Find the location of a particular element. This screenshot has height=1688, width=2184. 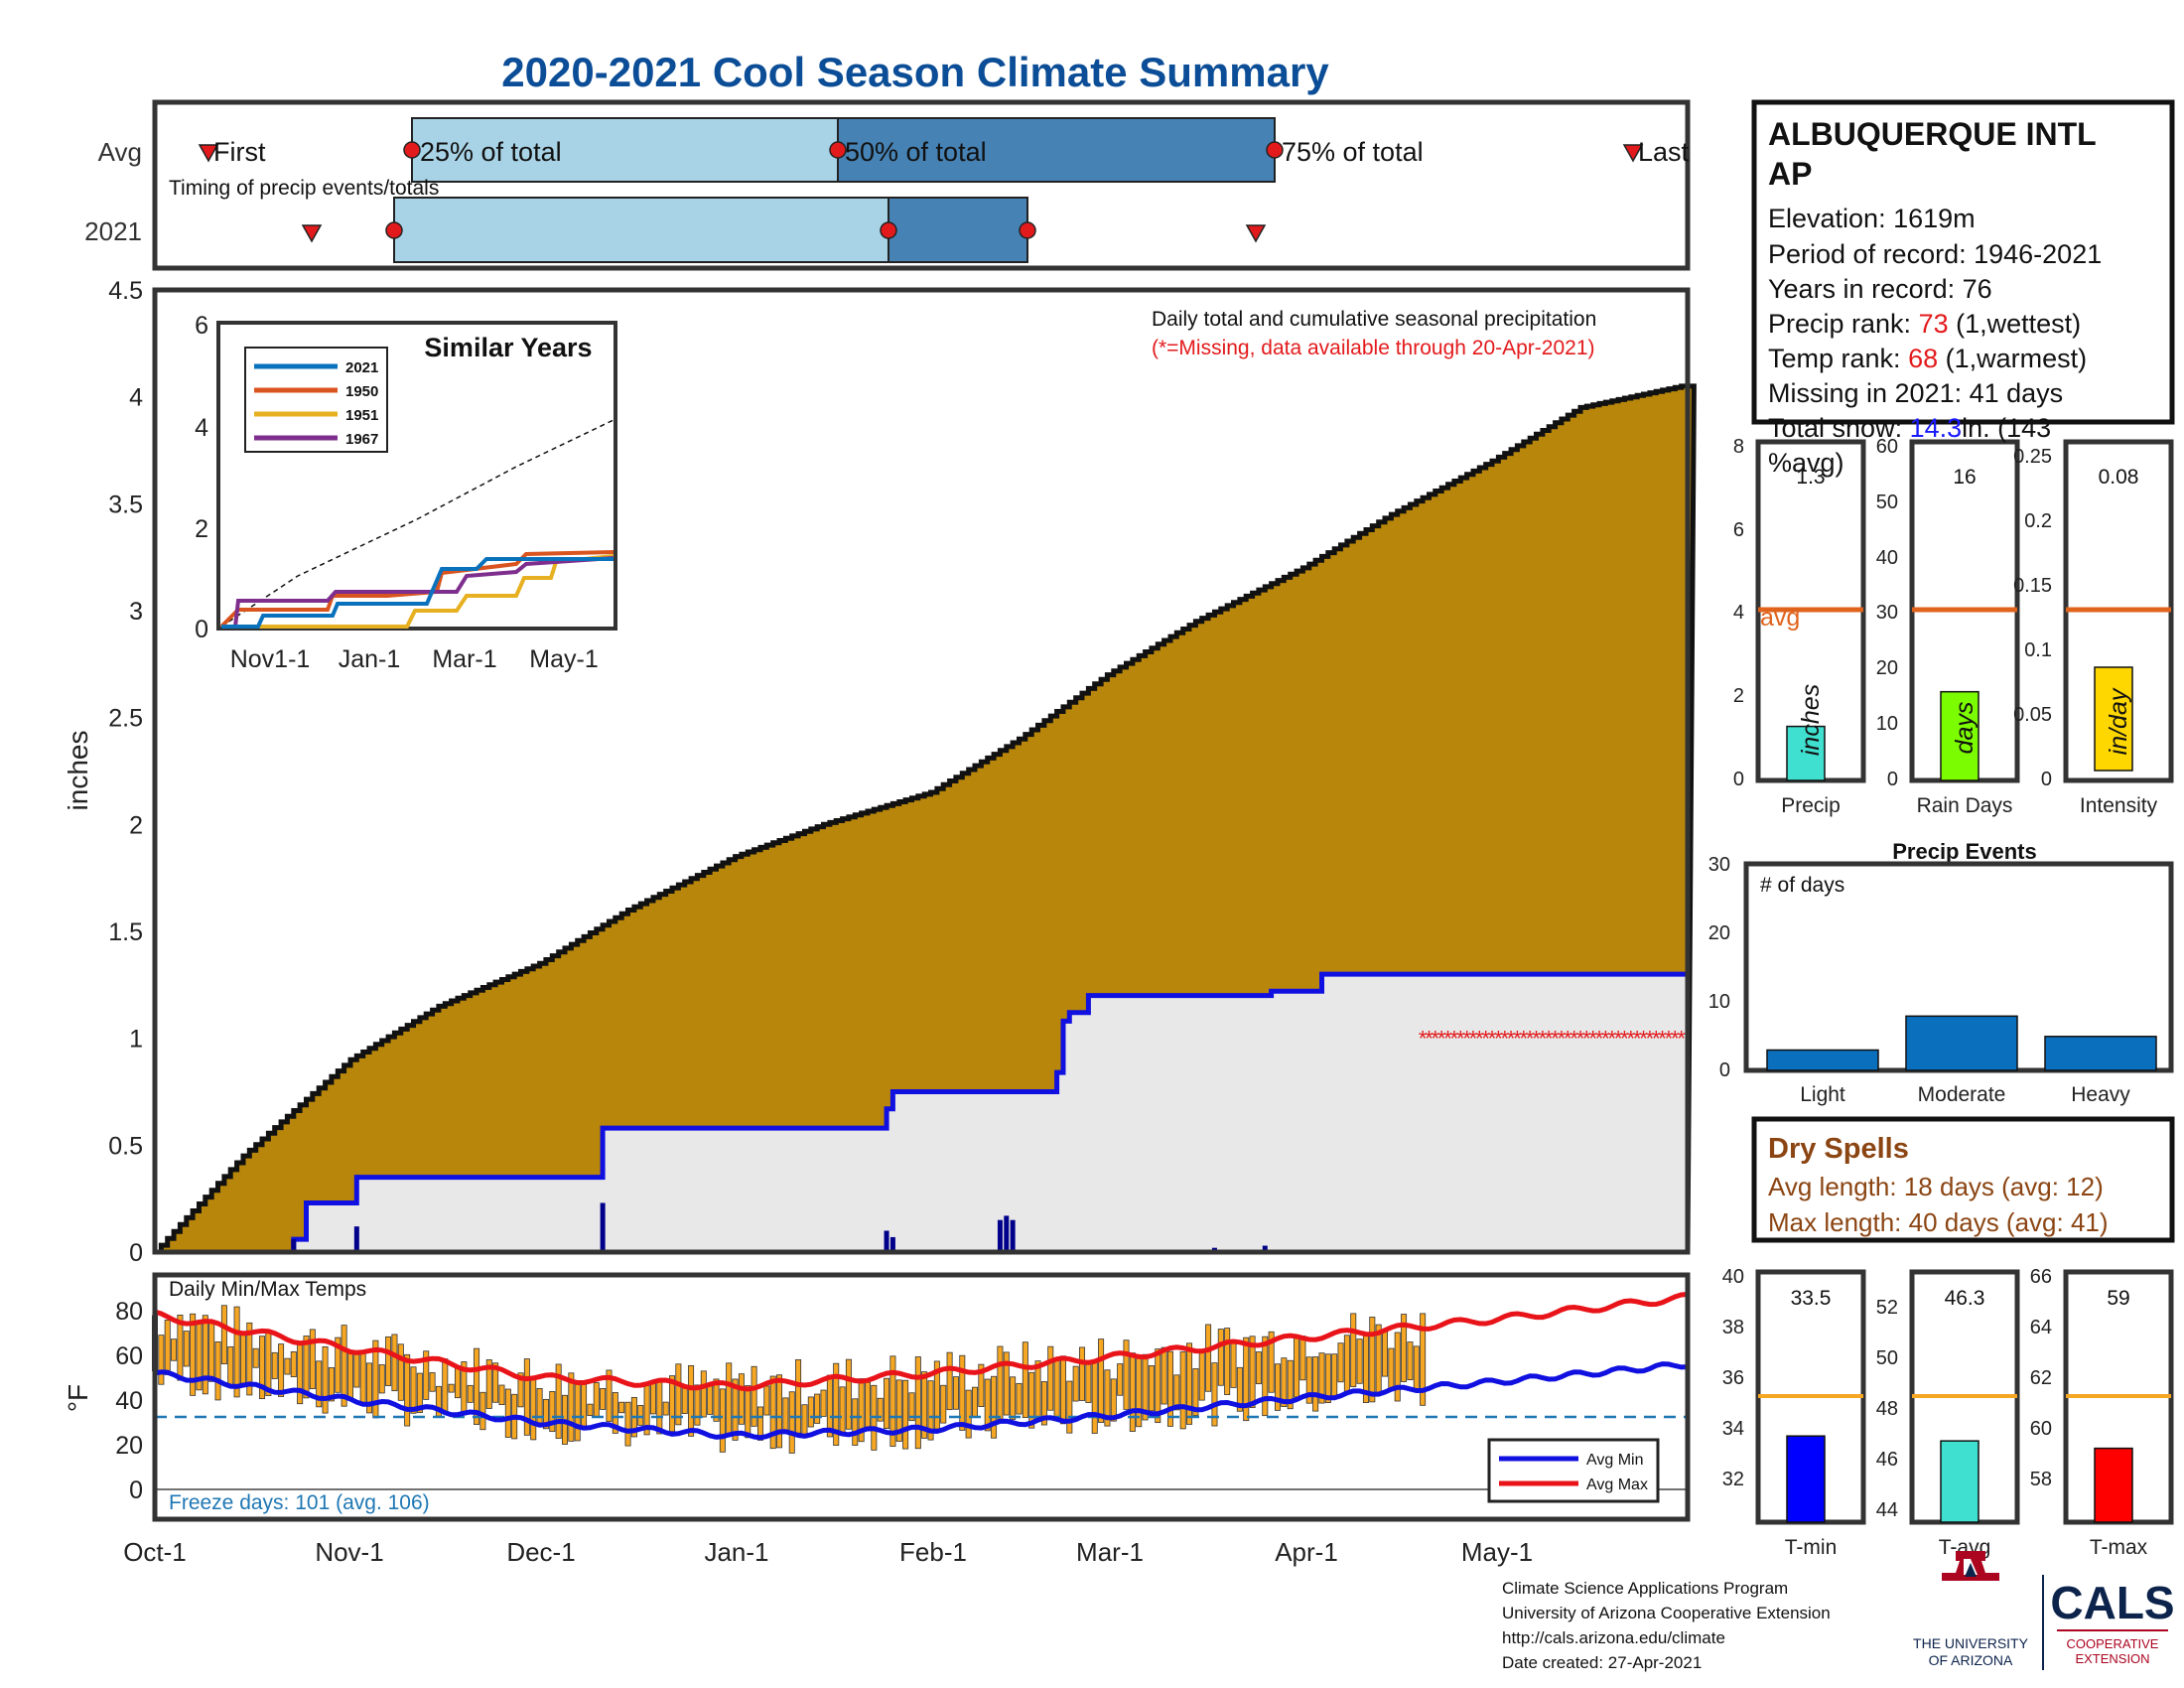

inset-ytick: 2 is located at coordinates (201, 529).